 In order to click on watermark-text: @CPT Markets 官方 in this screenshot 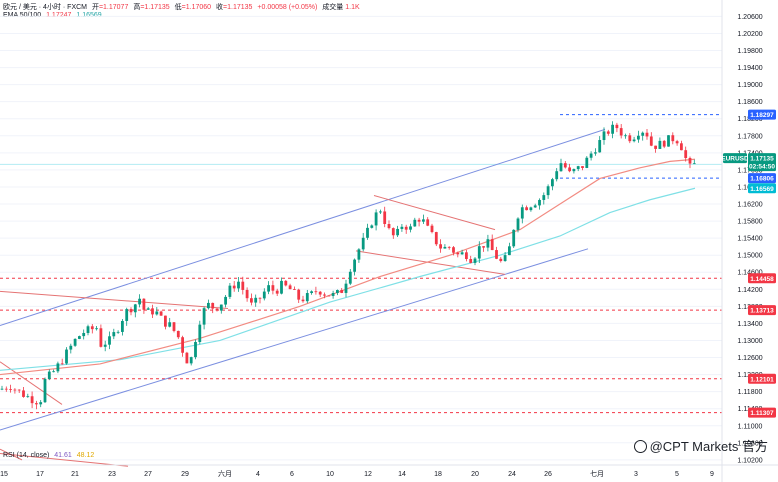, I will do `click(708, 446)`.